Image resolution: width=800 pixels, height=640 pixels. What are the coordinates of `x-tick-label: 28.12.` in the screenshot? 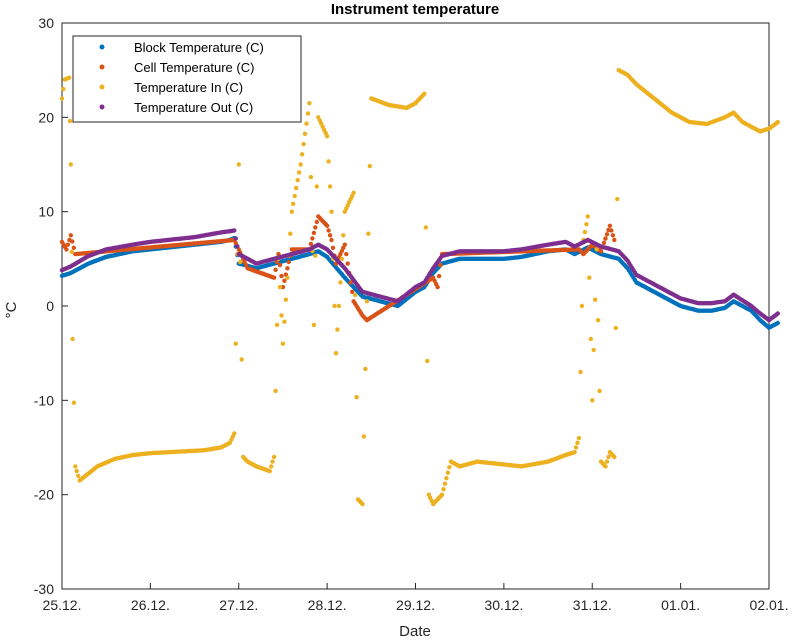 It's located at (327, 605).